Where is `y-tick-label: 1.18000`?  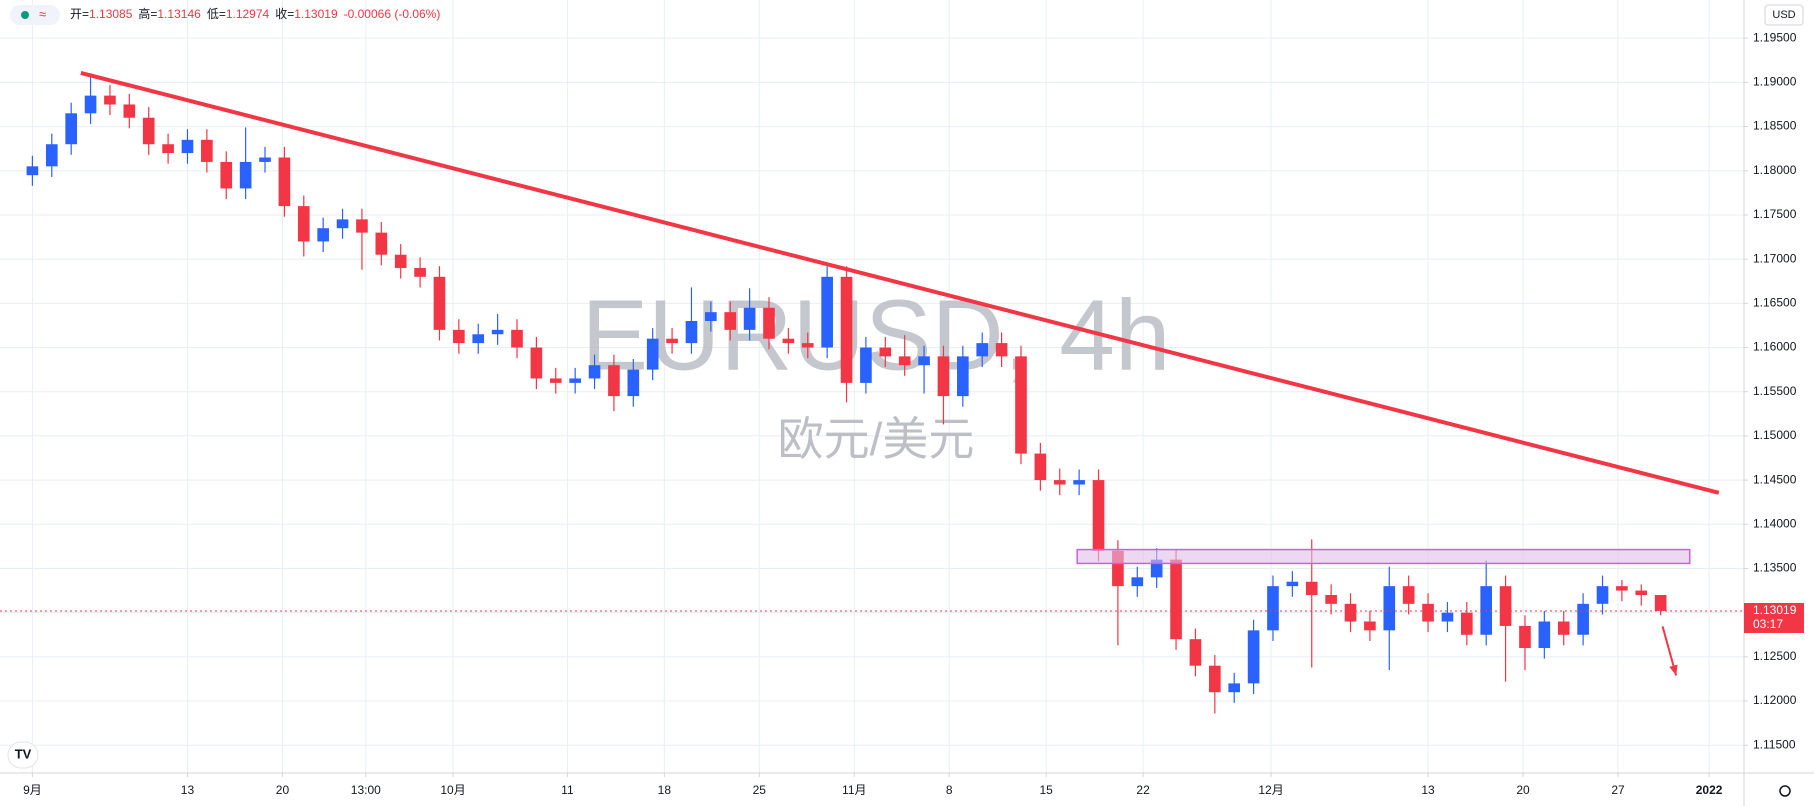 y-tick-label: 1.18000 is located at coordinates (1775, 170).